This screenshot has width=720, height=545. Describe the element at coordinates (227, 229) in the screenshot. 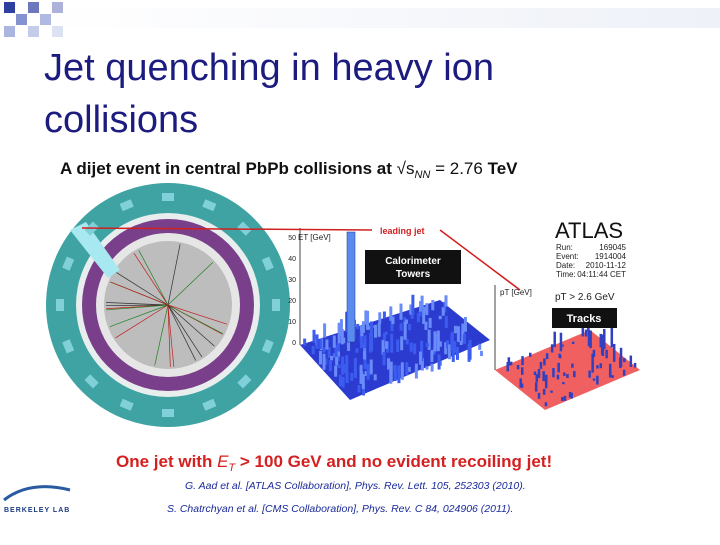

I see `callout-arrow` at that location.